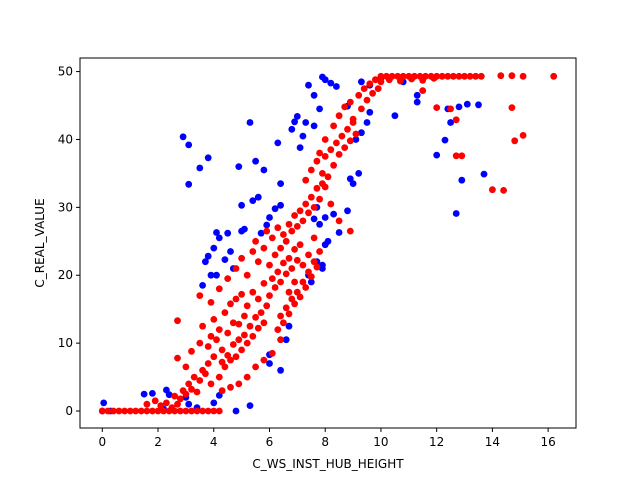 The image size is (640, 480). Describe the element at coordinates (65, 207) in the screenshot. I see `y-tick-label: 30` at that location.